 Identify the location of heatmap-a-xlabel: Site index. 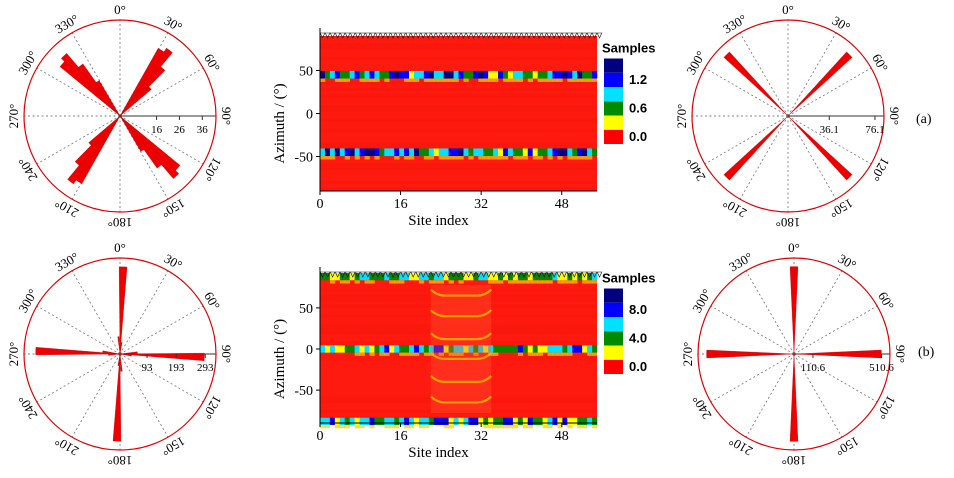
(438, 221).